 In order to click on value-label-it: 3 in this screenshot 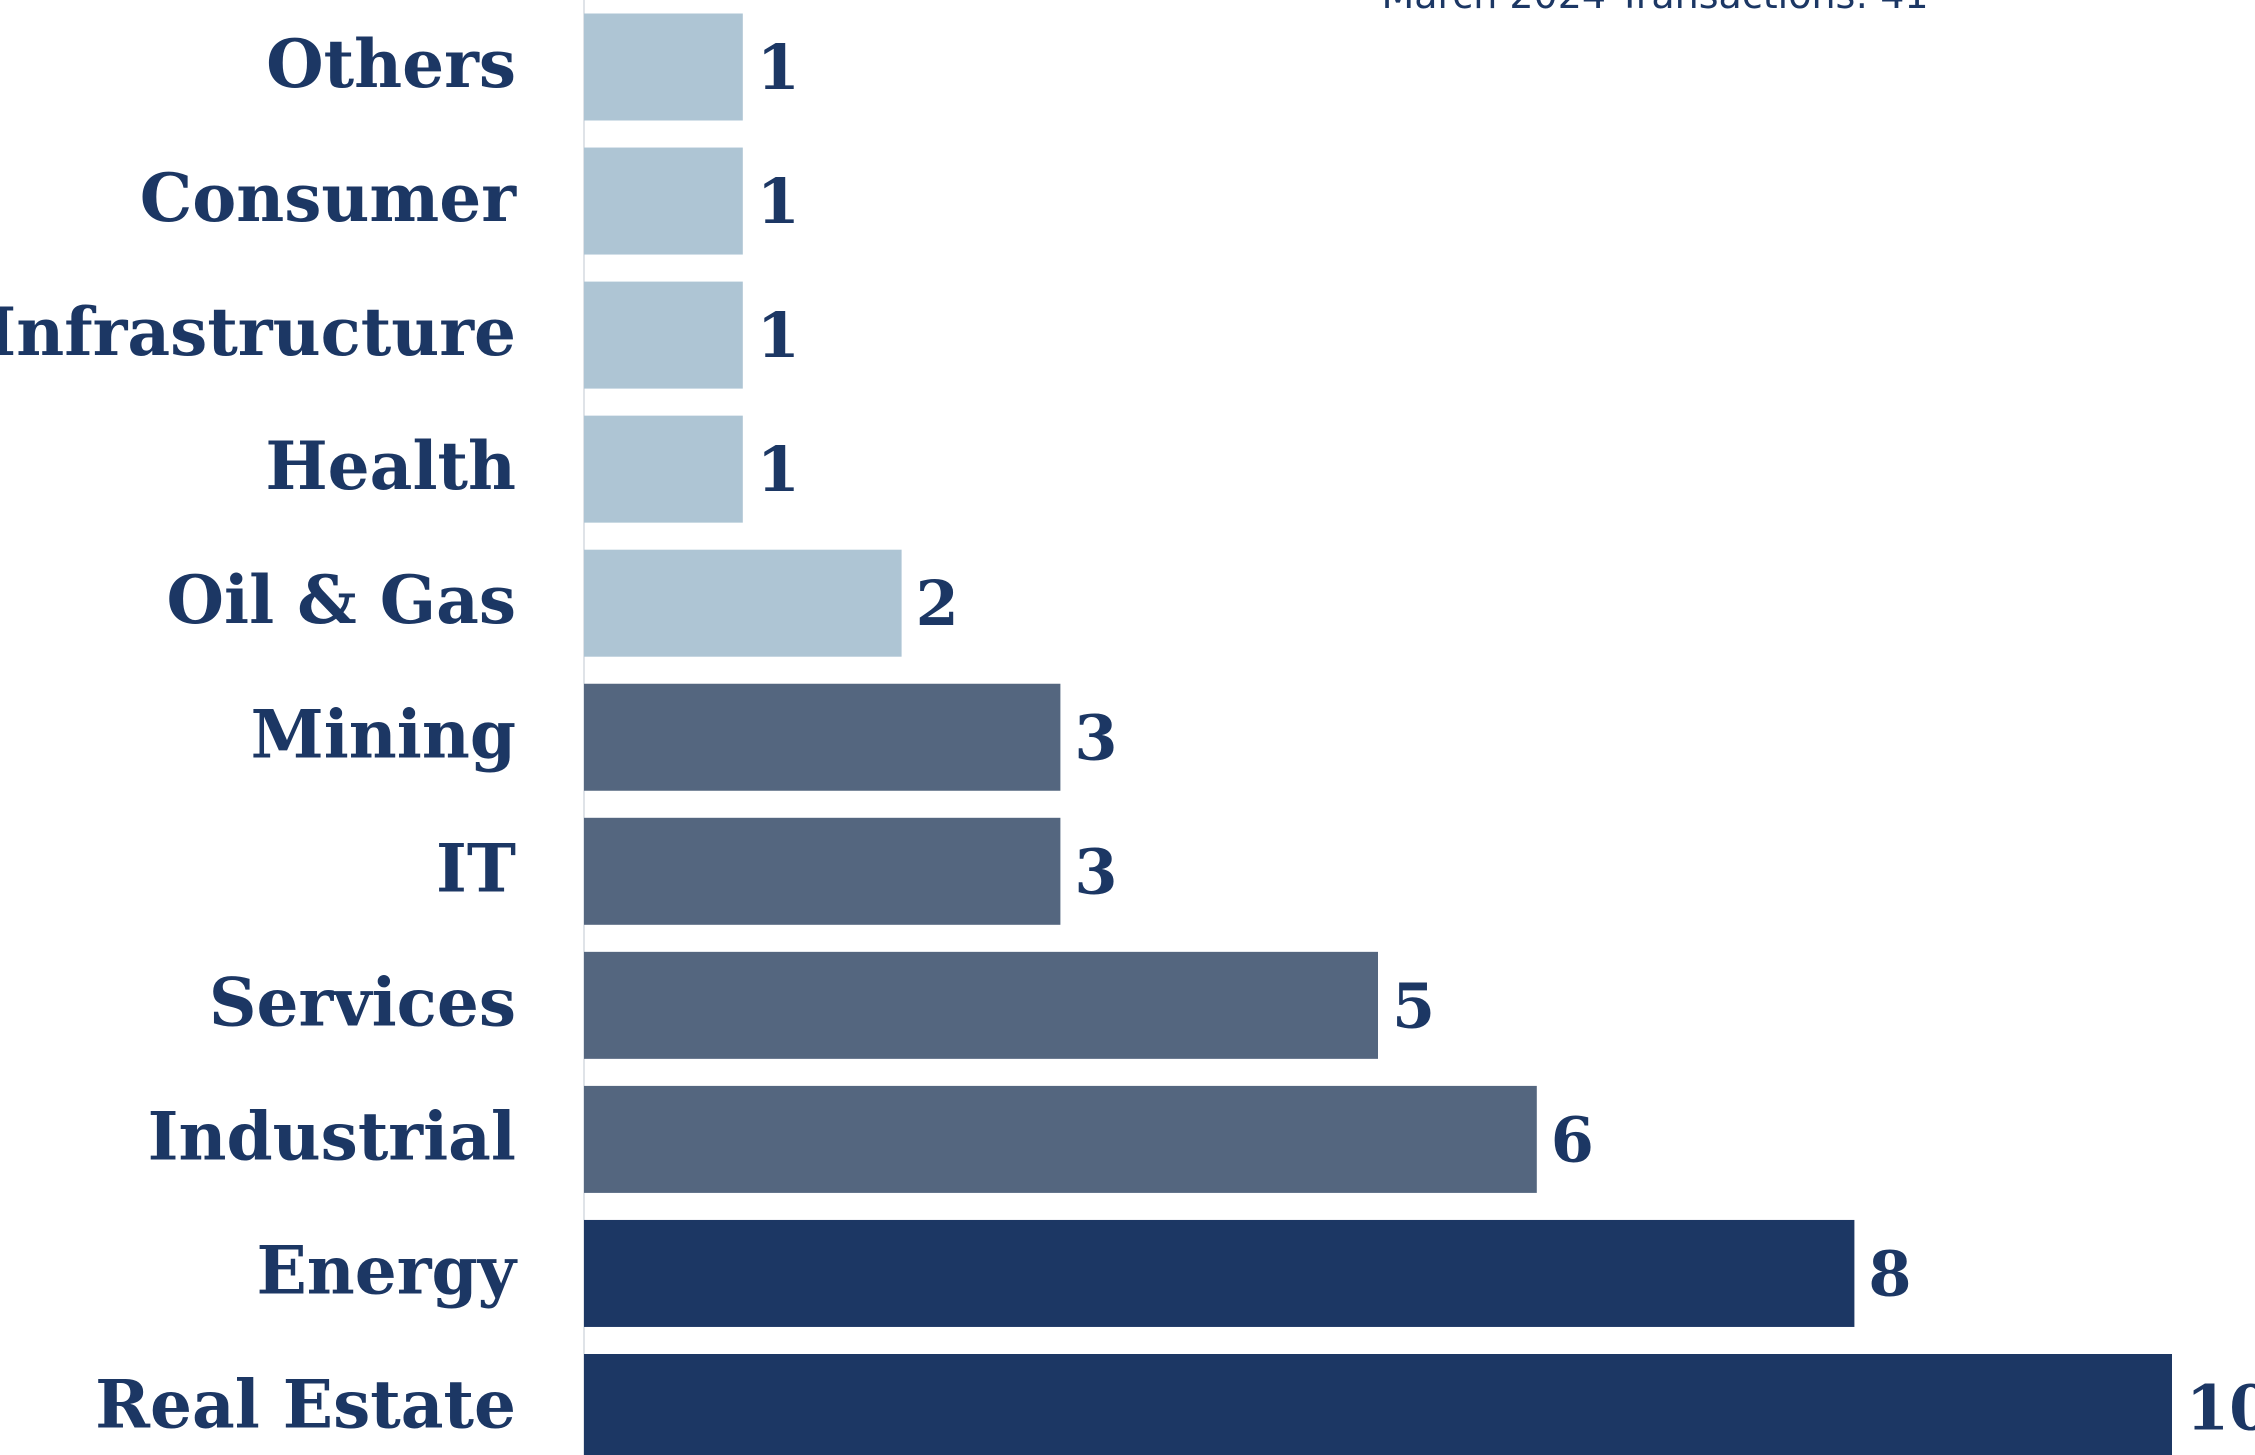, I will do `click(1095, 871)`.